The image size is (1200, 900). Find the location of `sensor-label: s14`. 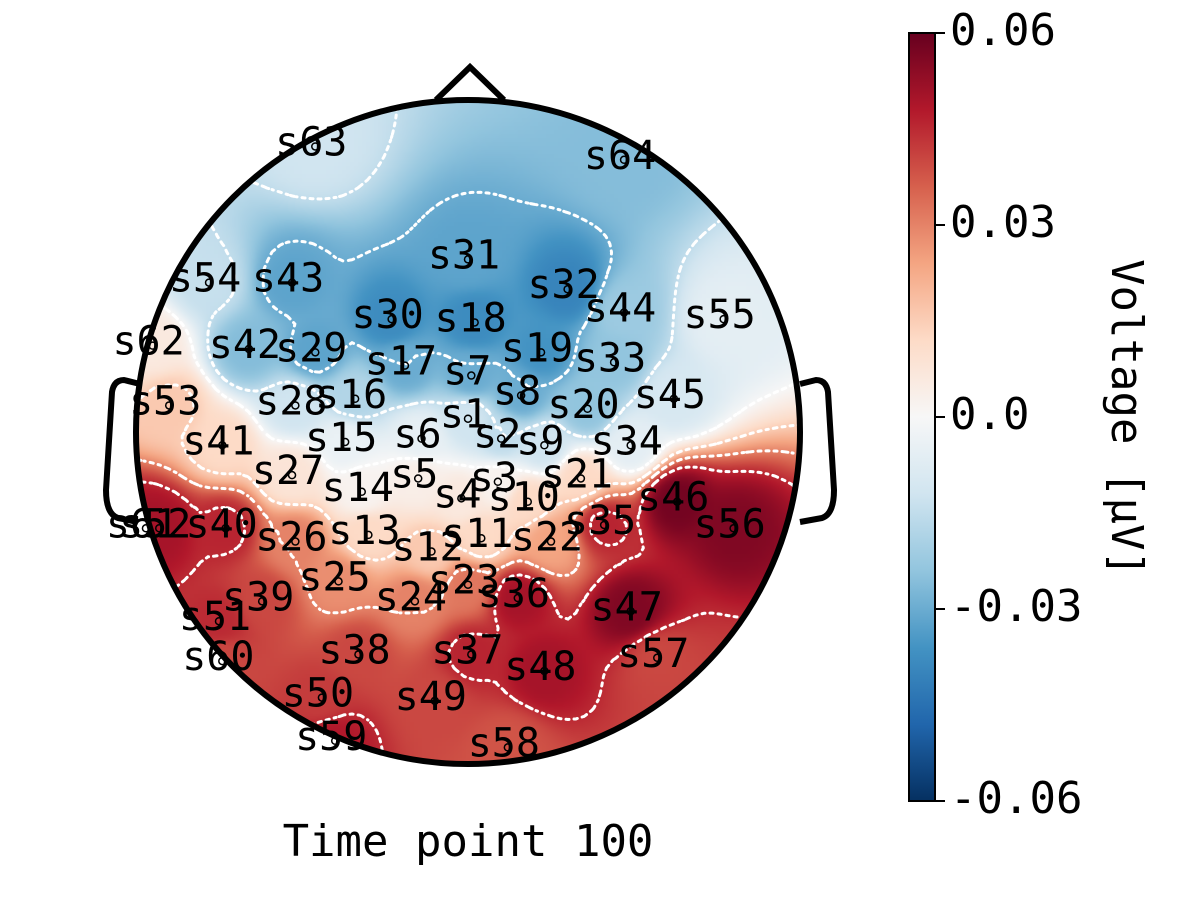

sensor-label: s14 is located at coordinates (358, 488).